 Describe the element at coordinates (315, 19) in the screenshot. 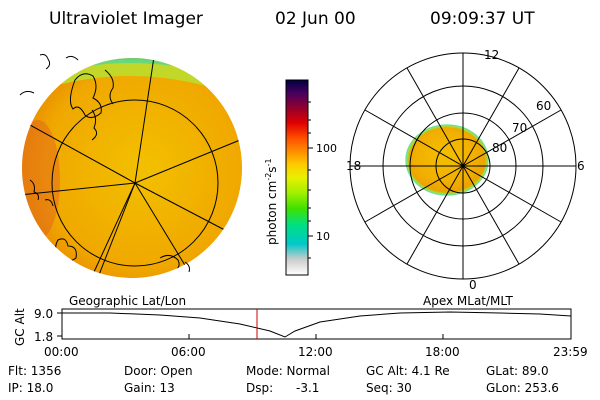

I see `date-label: 02 Jun 00` at that location.